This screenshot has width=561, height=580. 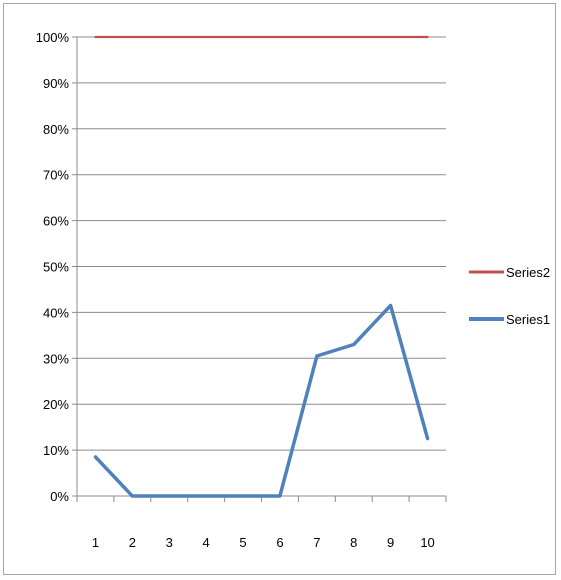 What do you see at coordinates (56, 404) in the screenshot?
I see `y-tick-label: 20%` at bounding box center [56, 404].